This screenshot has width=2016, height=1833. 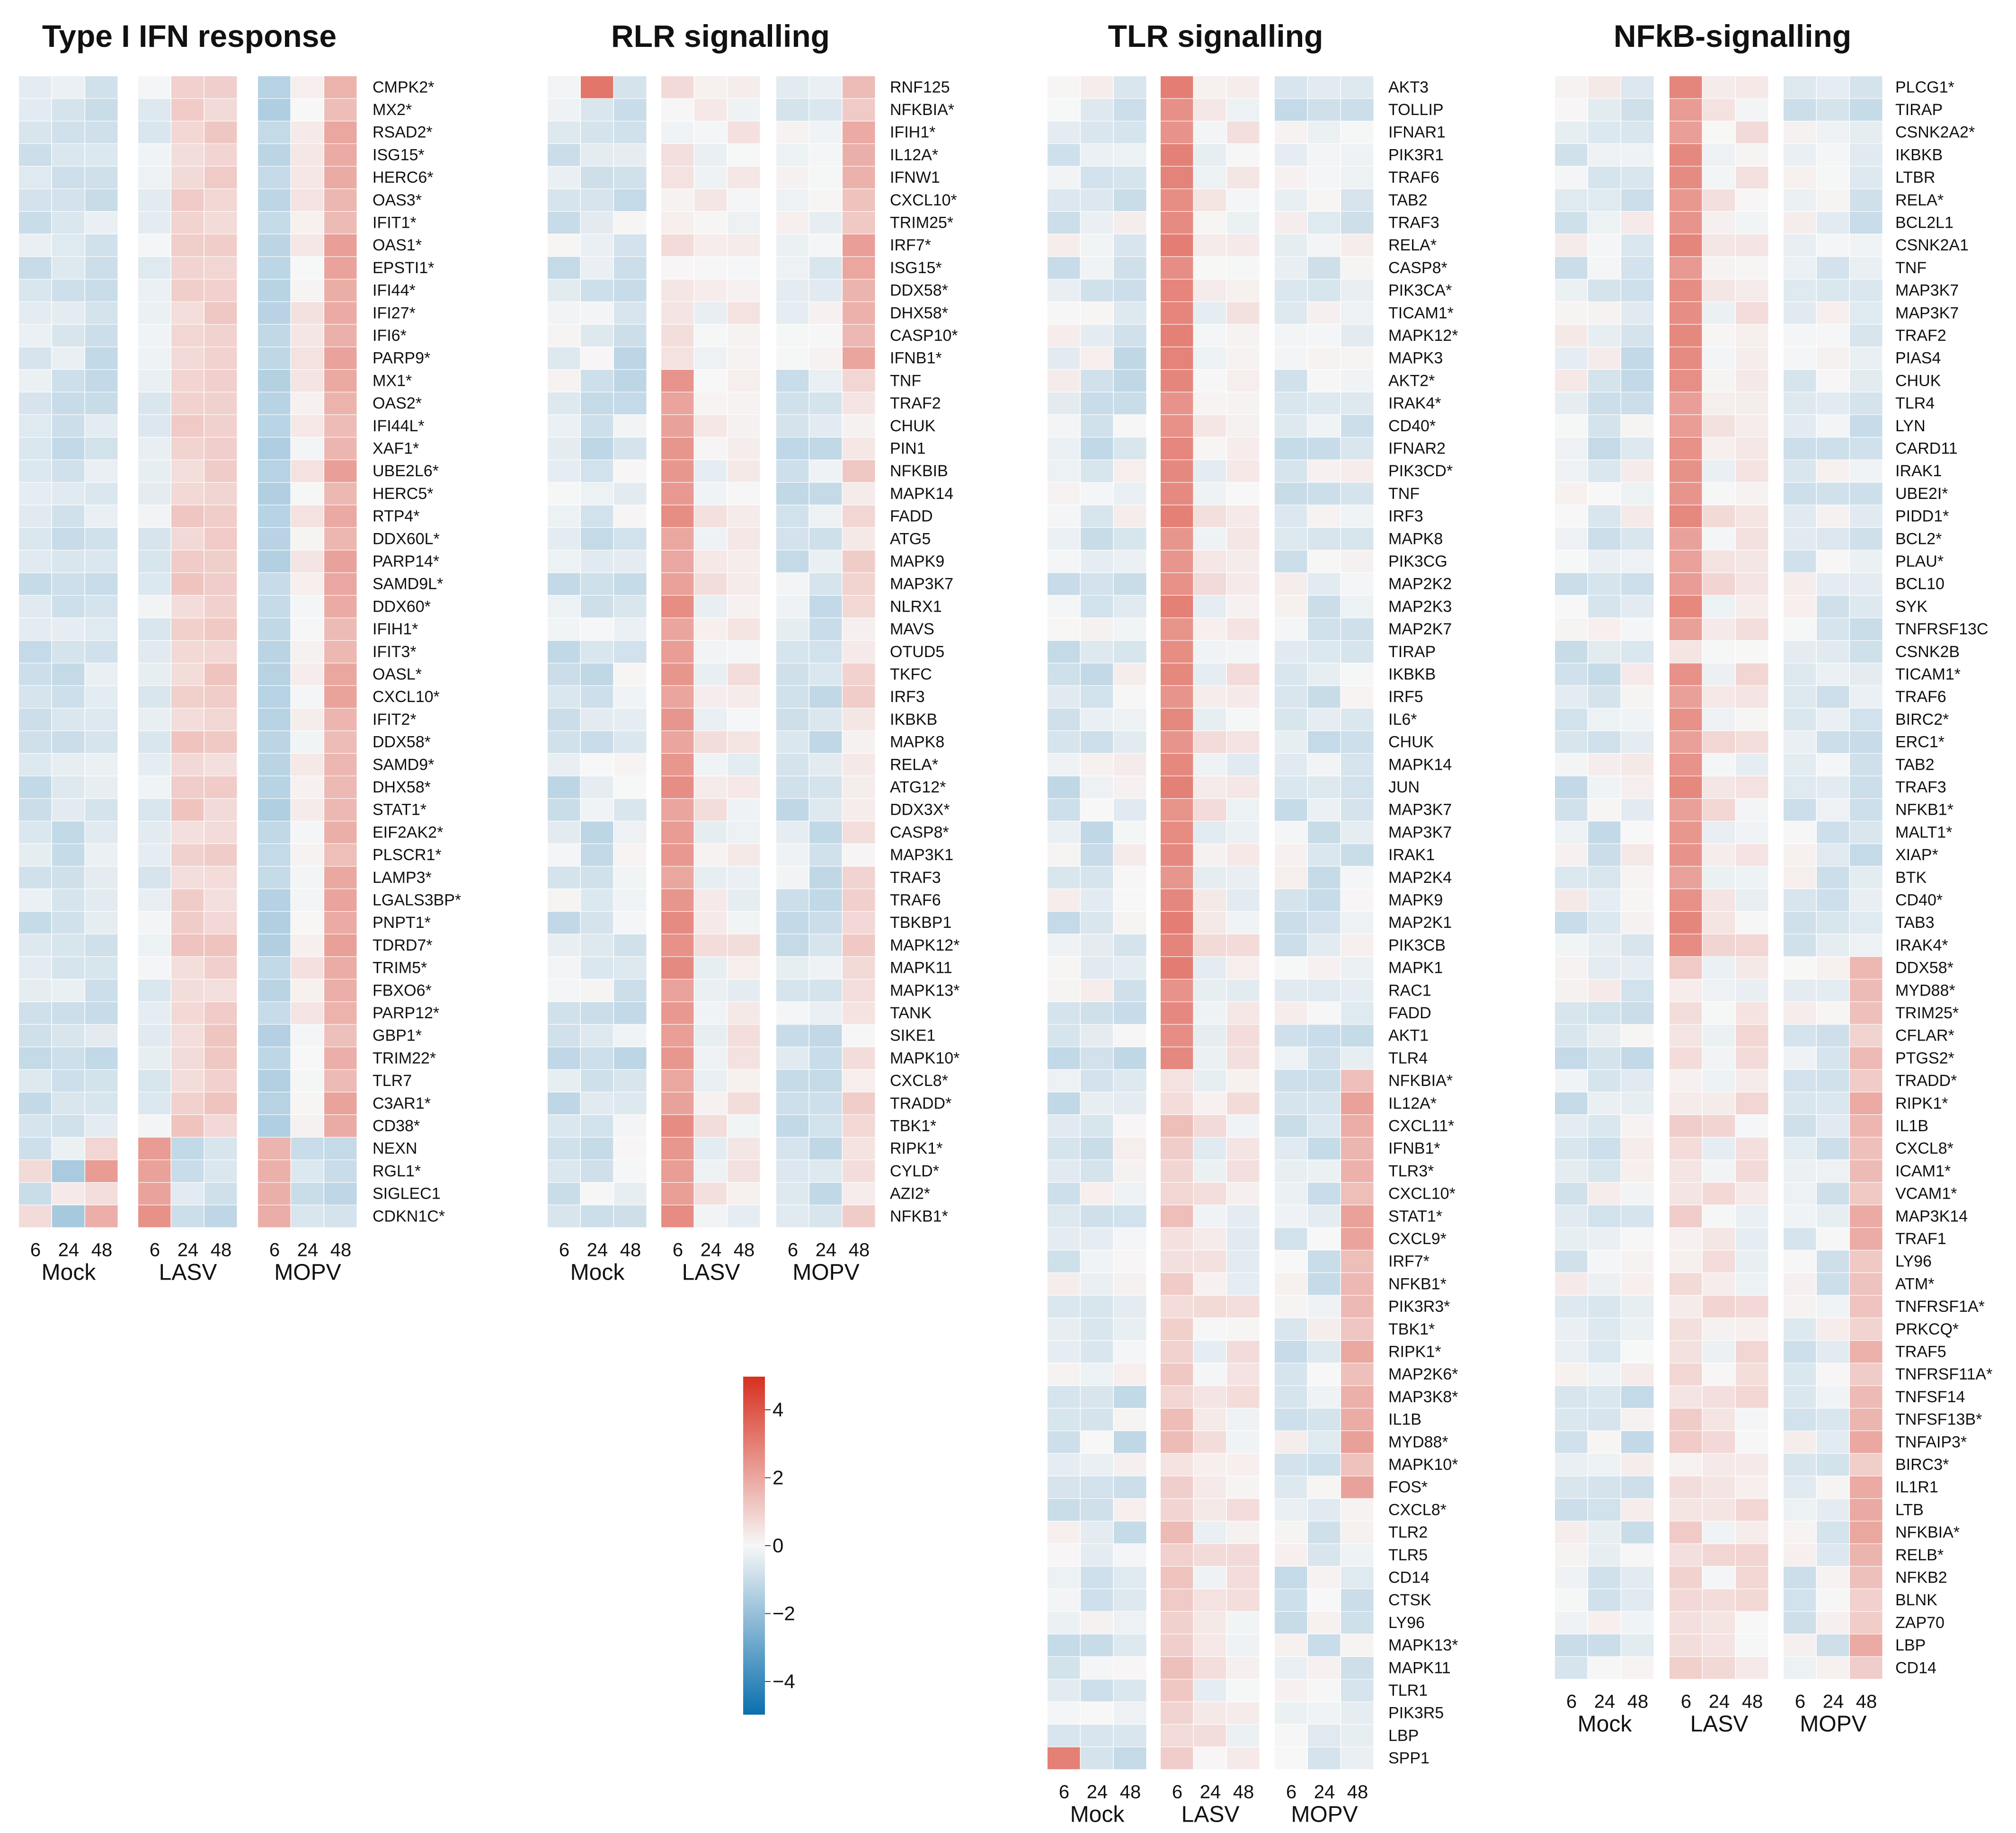 What do you see at coordinates (1216, 35) in the screenshot?
I see `panel-title: TLR signalling` at bounding box center [1216, 35].